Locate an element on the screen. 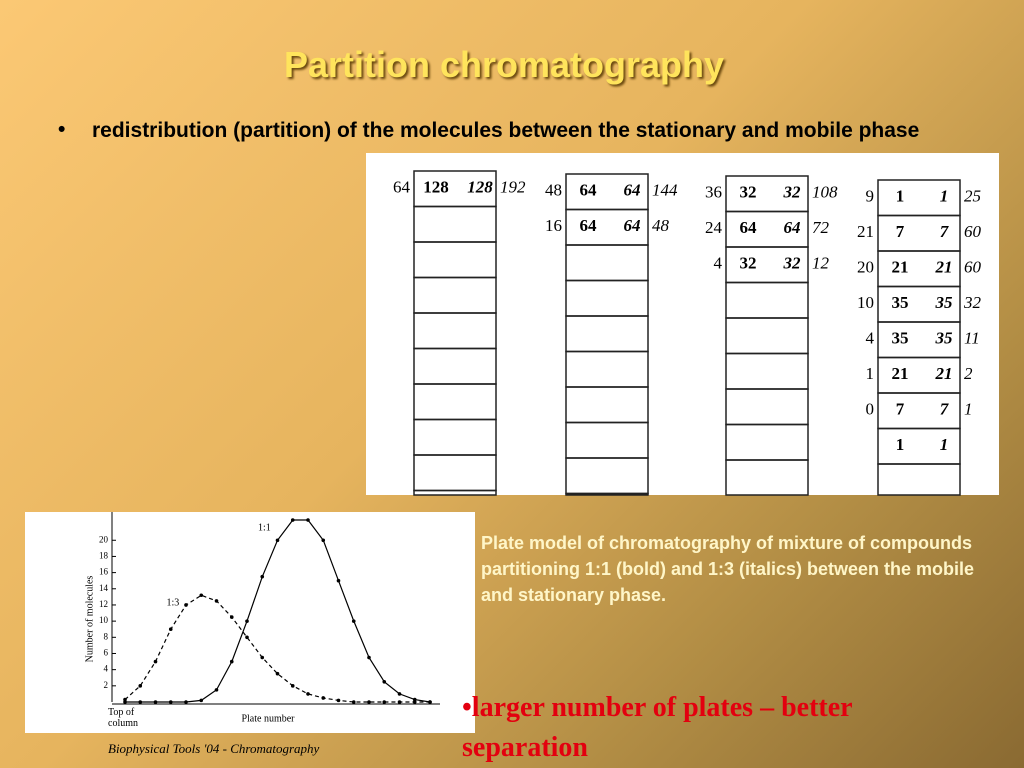  plate-right-count: 11 is located at coordinates (972, 338).